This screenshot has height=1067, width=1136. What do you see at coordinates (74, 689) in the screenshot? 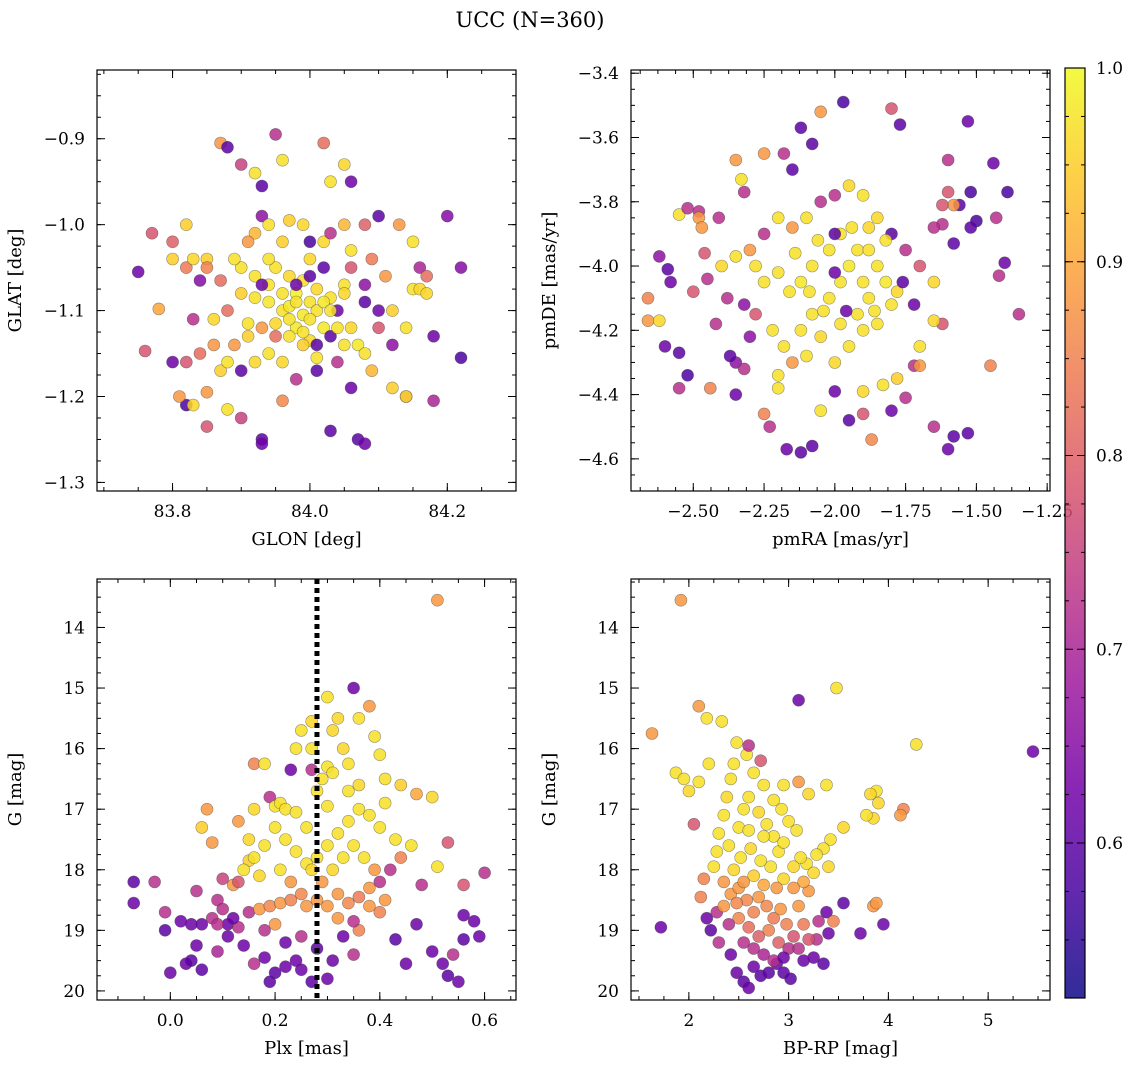
I see `y-tick-label: 15` at bounding box center [74, 689].